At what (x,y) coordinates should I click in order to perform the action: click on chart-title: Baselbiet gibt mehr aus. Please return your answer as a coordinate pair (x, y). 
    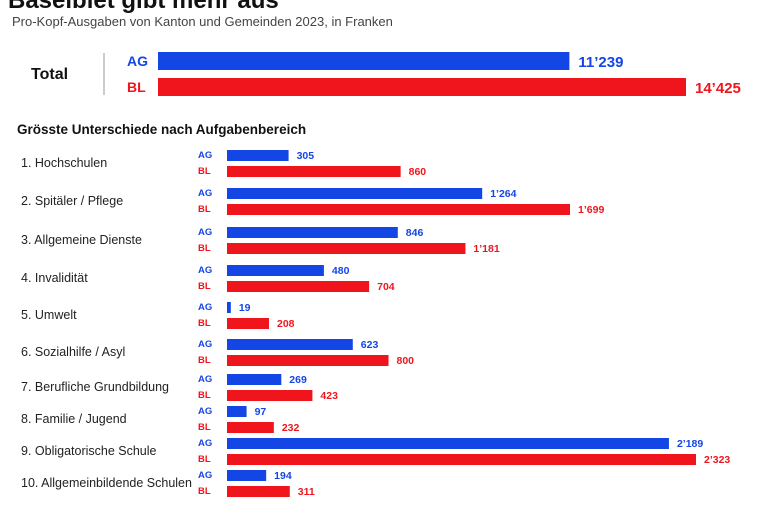
    Looking at the image, I should click on (143, 7).